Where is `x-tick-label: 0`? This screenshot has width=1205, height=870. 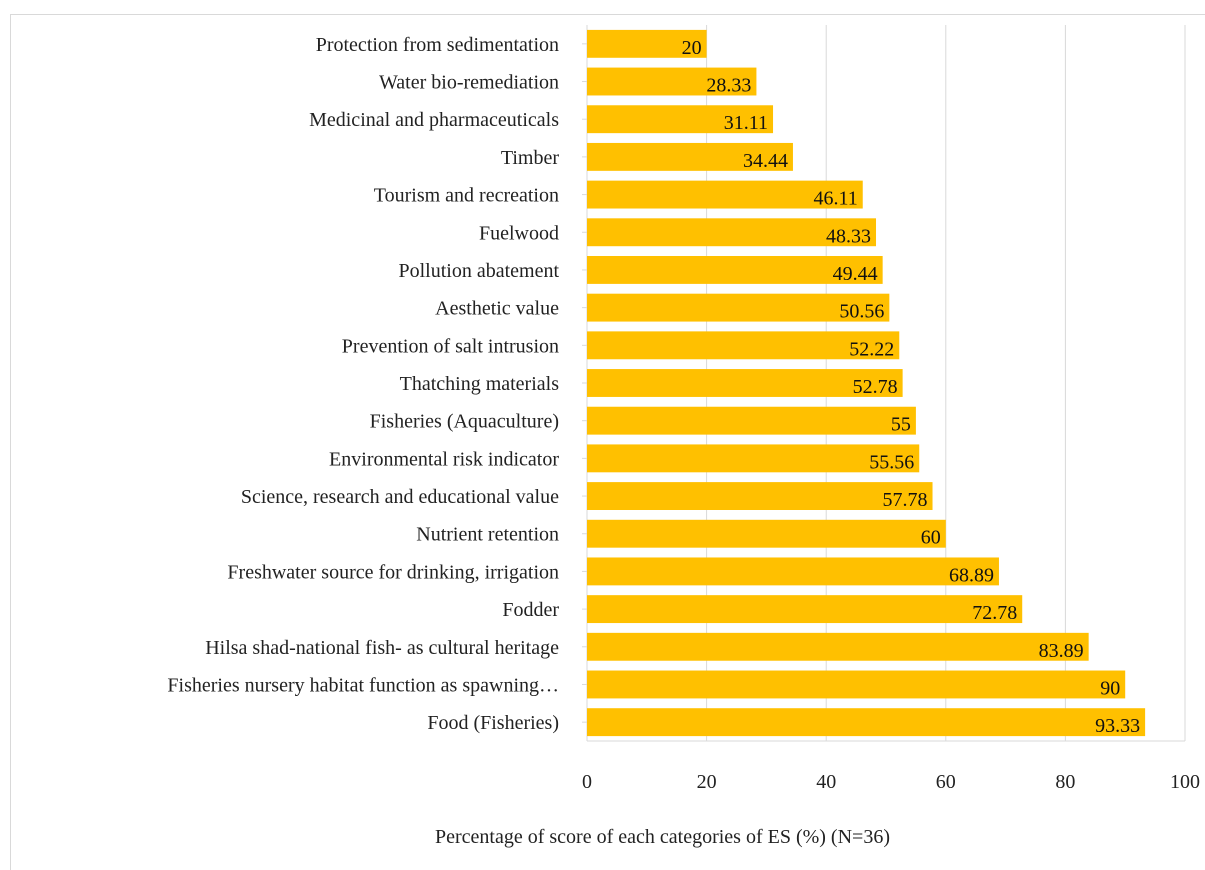
x-tick-label: 0 is located at coordinates (587, 782).